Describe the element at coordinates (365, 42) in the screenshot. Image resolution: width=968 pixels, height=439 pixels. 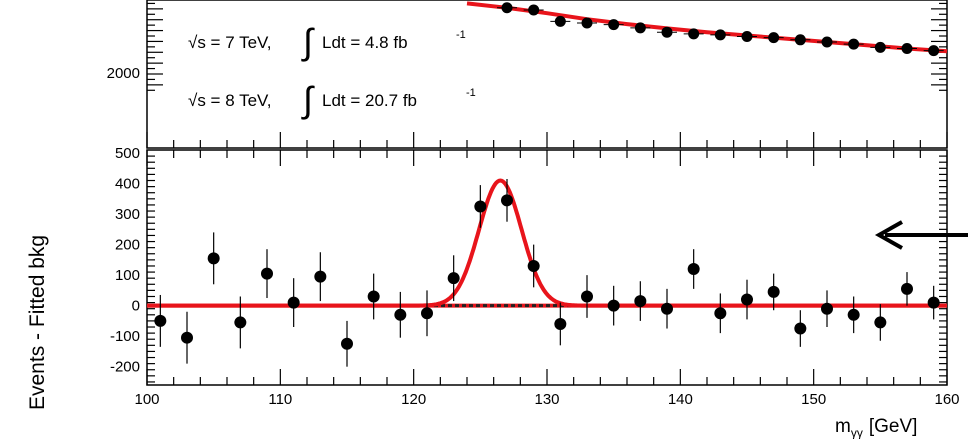
I see `annotation-7tev-lumi: Ldt = 4.8 fb` at that location.